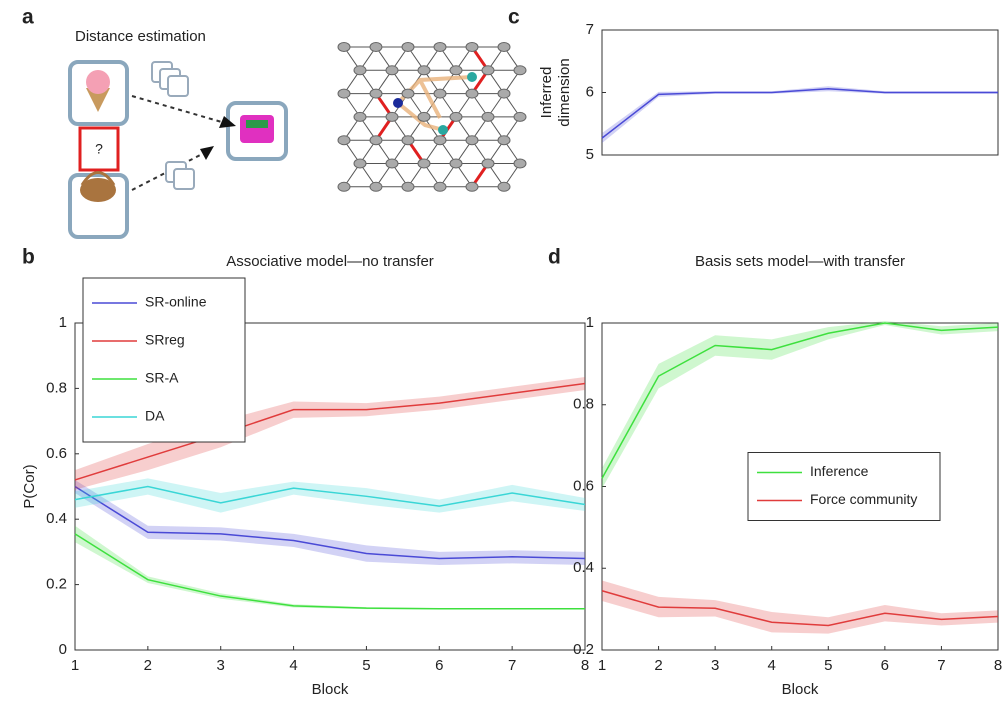  What do you see at coordinates (29, 486) in the screenshot?
I see `y-axis-label: P(Cor)` at bounding box center [29, 486].